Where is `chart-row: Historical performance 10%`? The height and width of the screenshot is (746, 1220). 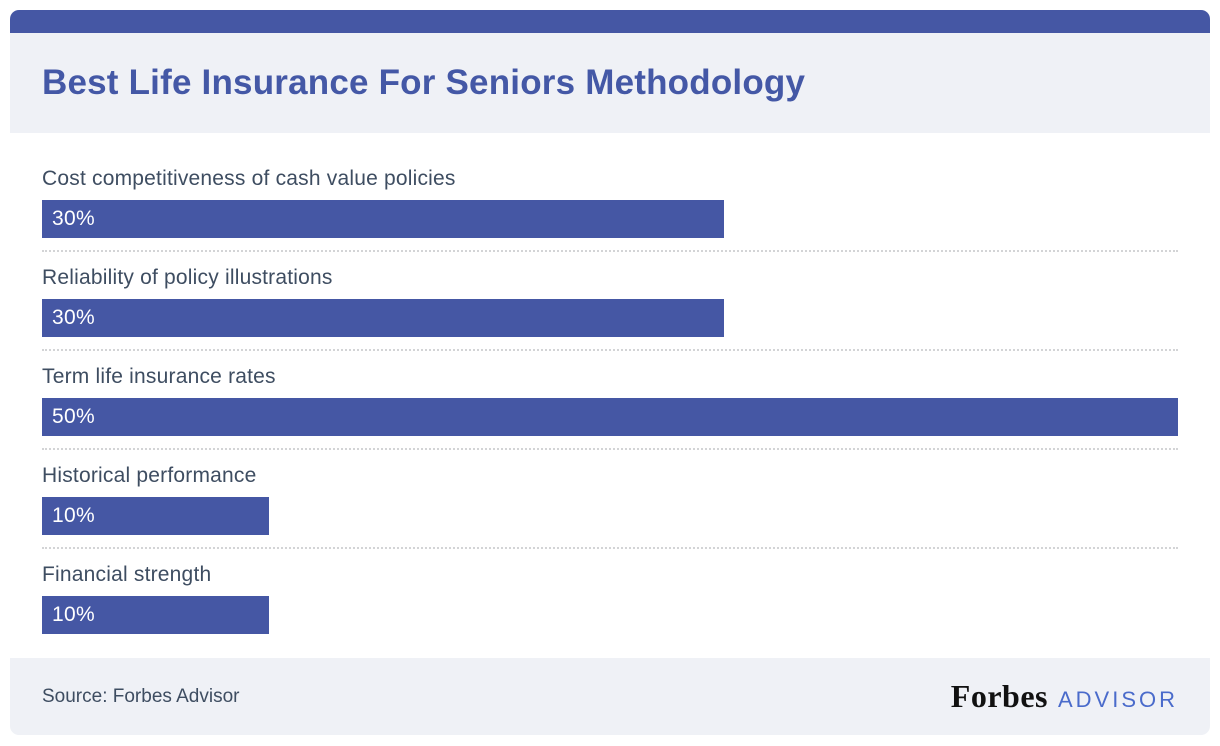 chart-row: Historical performance 10% is located at coordinates (610, 499).